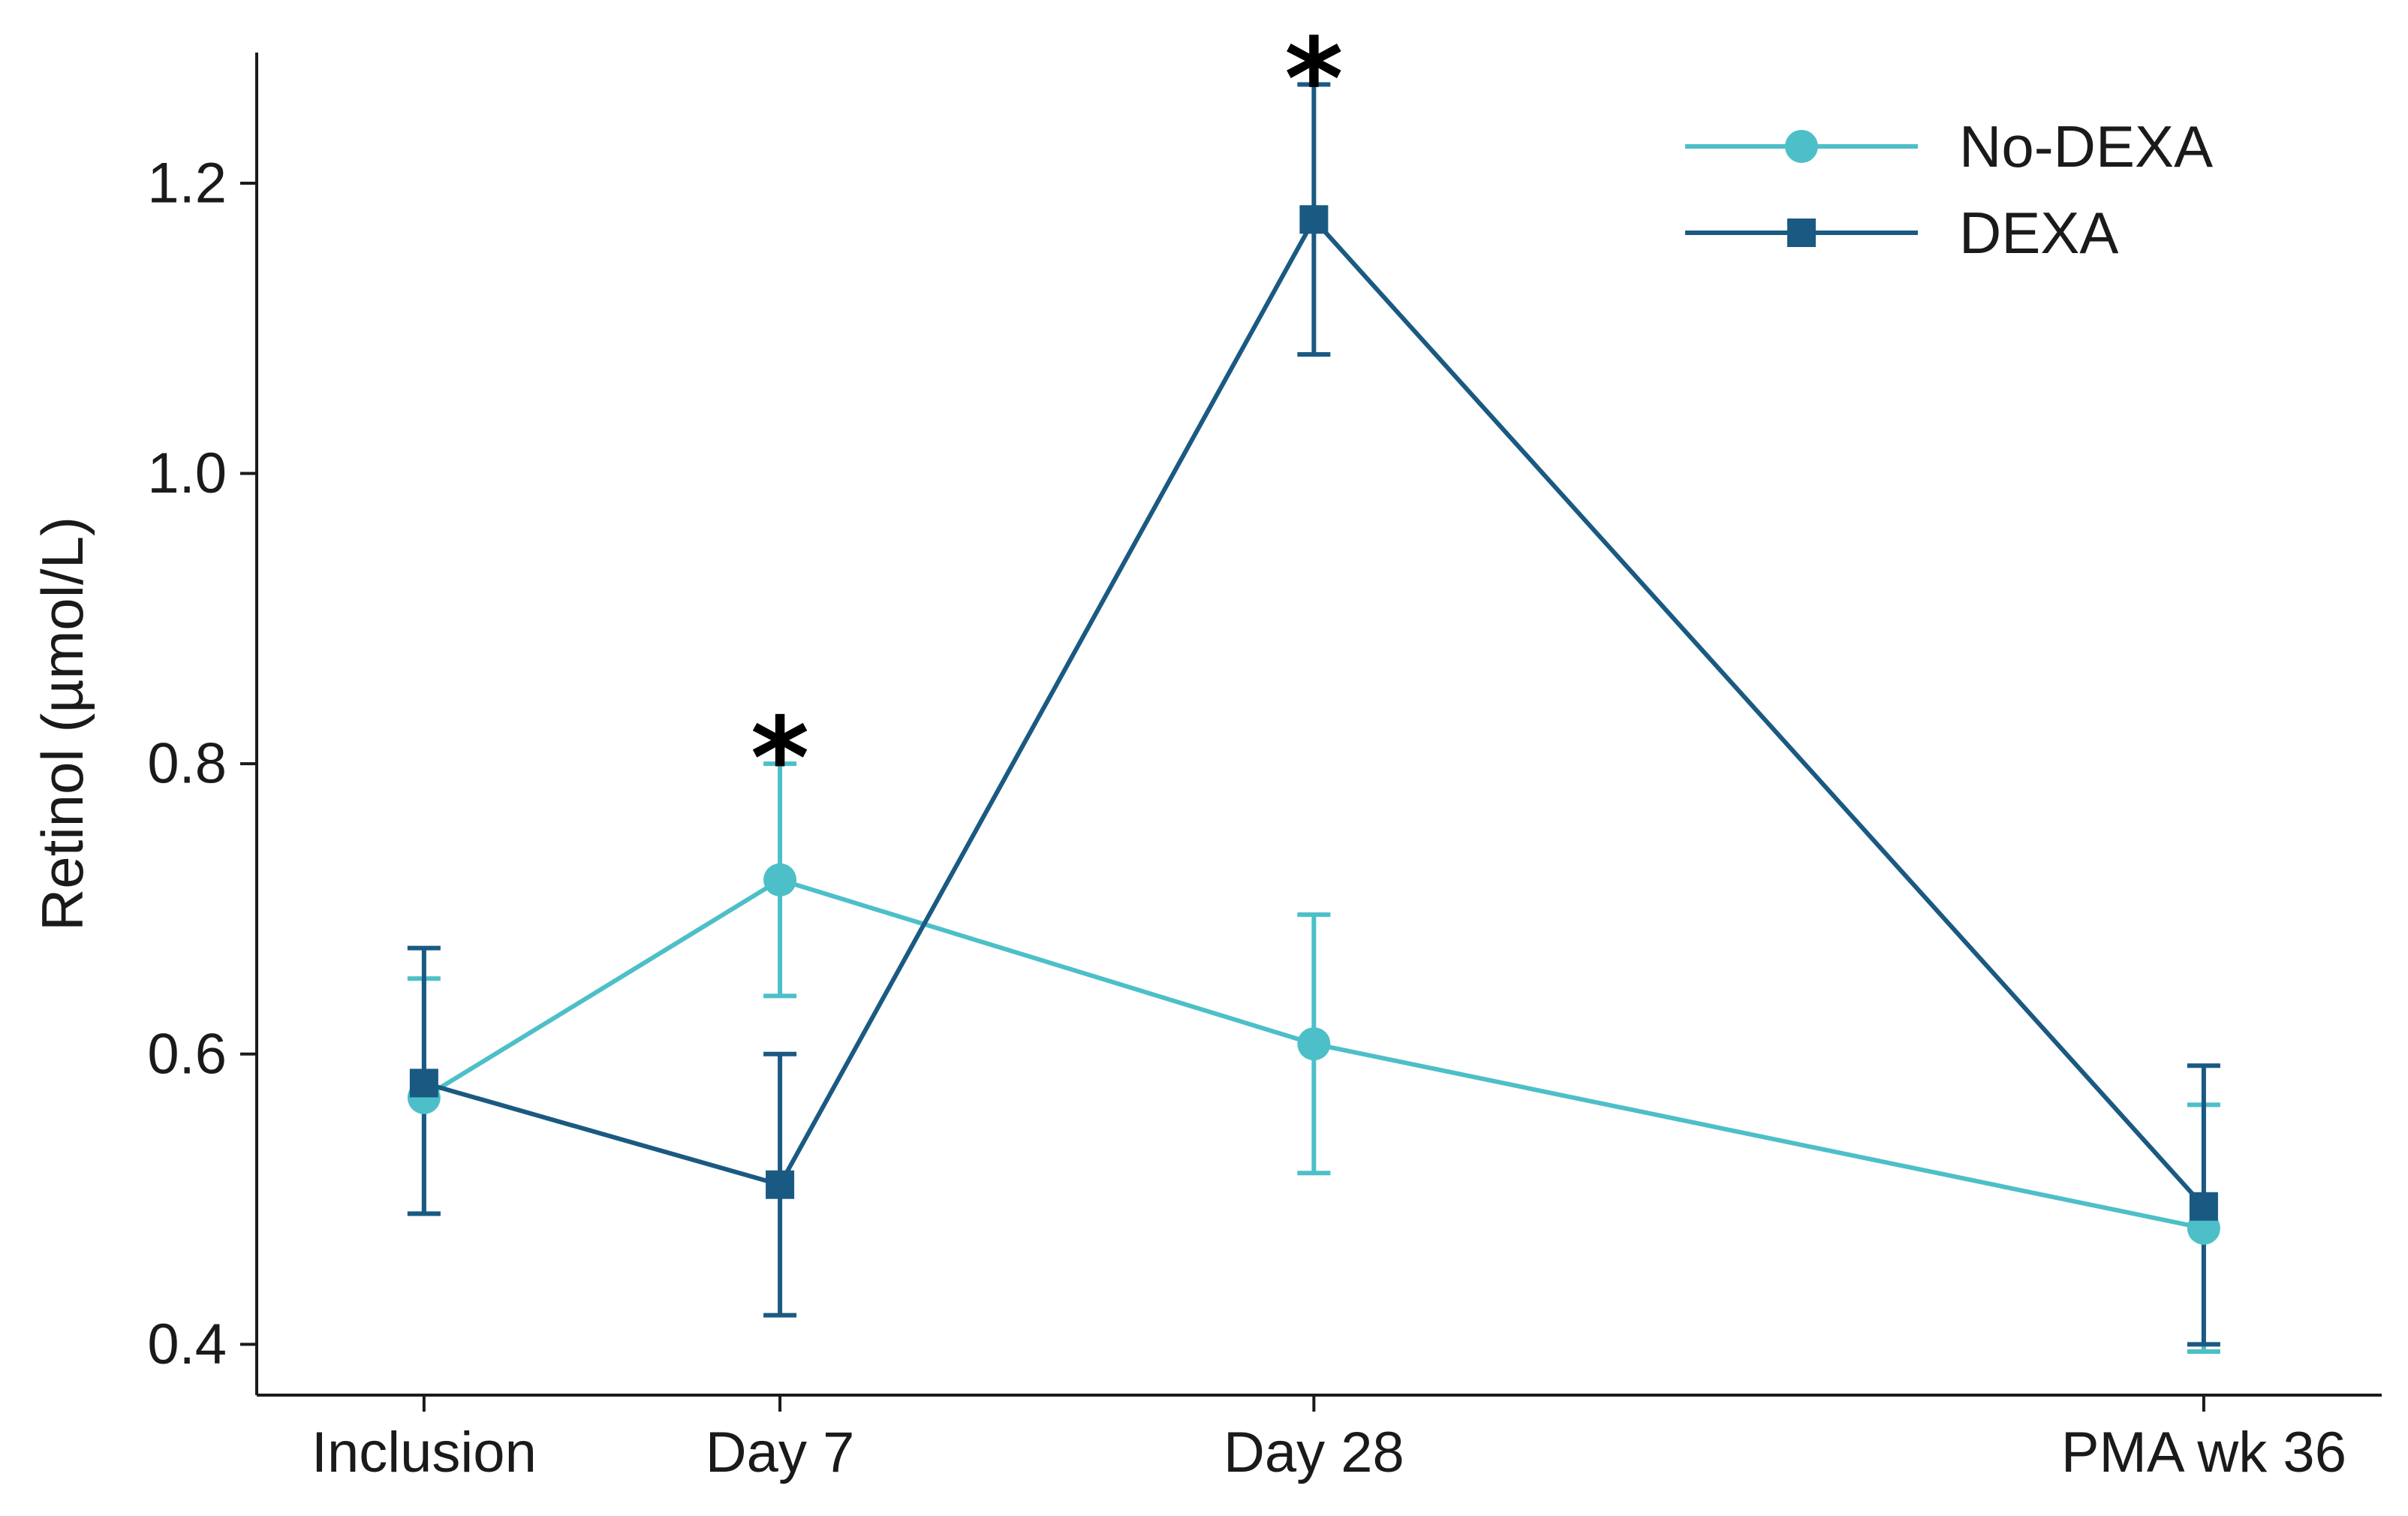 Image resolution: width=2408 pixels, height=1516 pixels. What do you see at coordinates (424, 1452) in the screenshot?
I see `x-tick-label: Inclusion` at bounding box center [424, 1452].